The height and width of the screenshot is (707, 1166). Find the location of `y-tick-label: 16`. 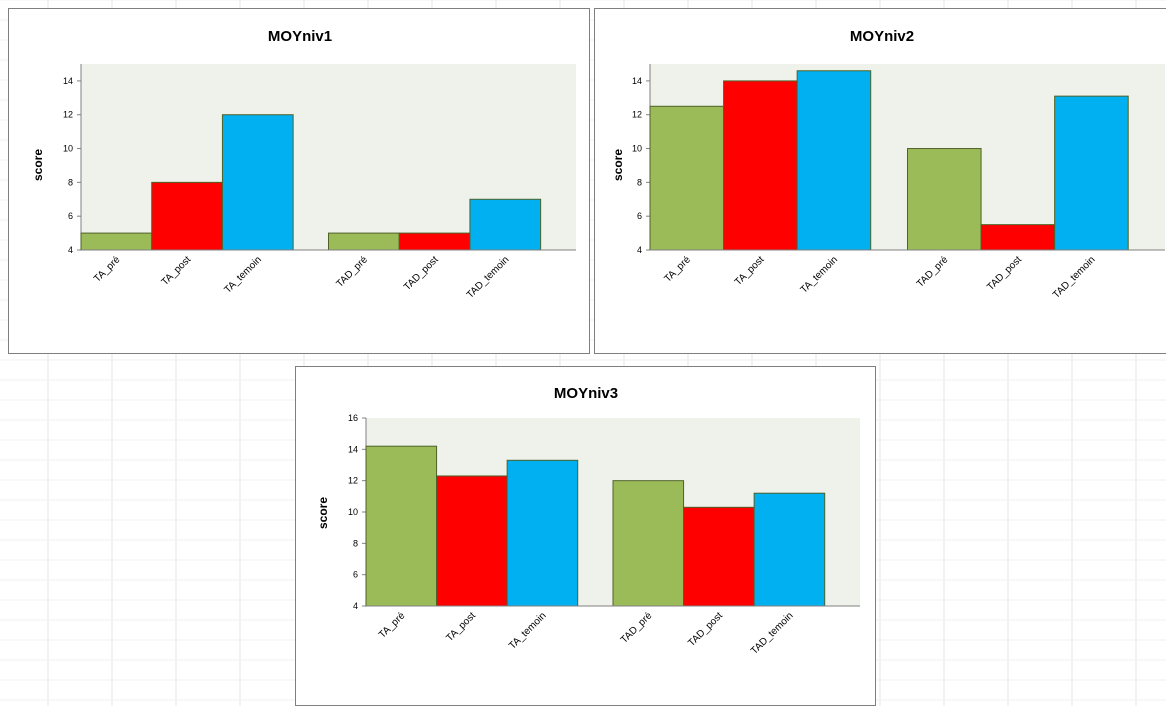

y-tick-label: 16 is located at coordinates (353, 418).